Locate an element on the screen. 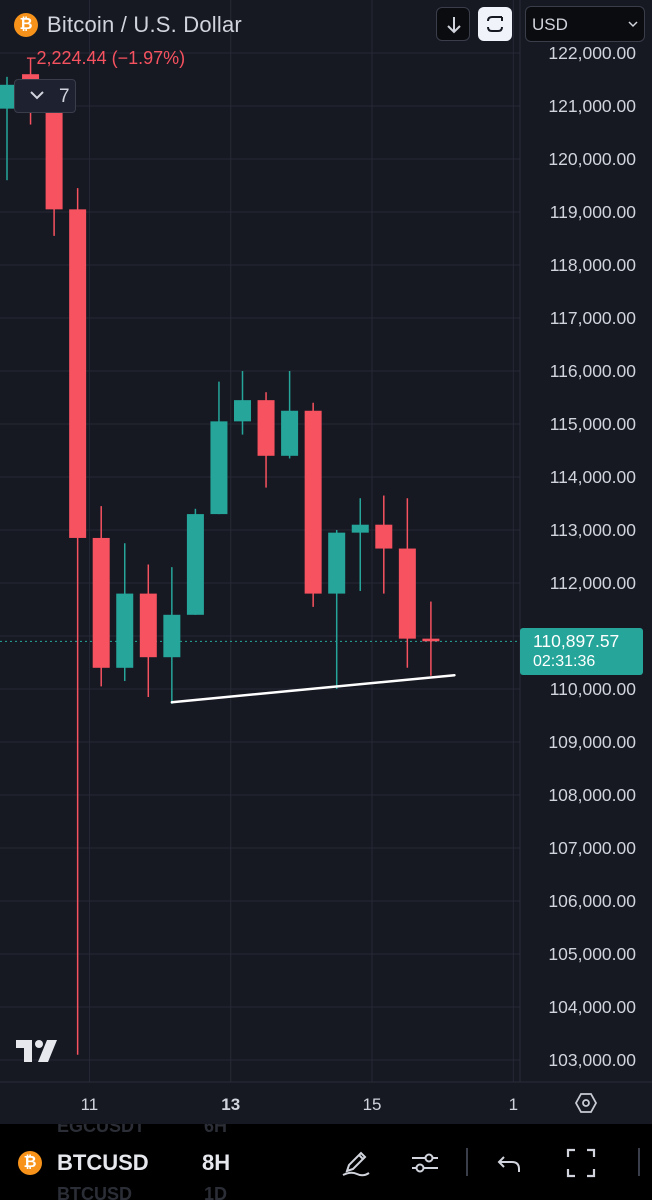 This screenshot has height=1200, width=652. currency-value: USD is located at coordinates (550, 24).